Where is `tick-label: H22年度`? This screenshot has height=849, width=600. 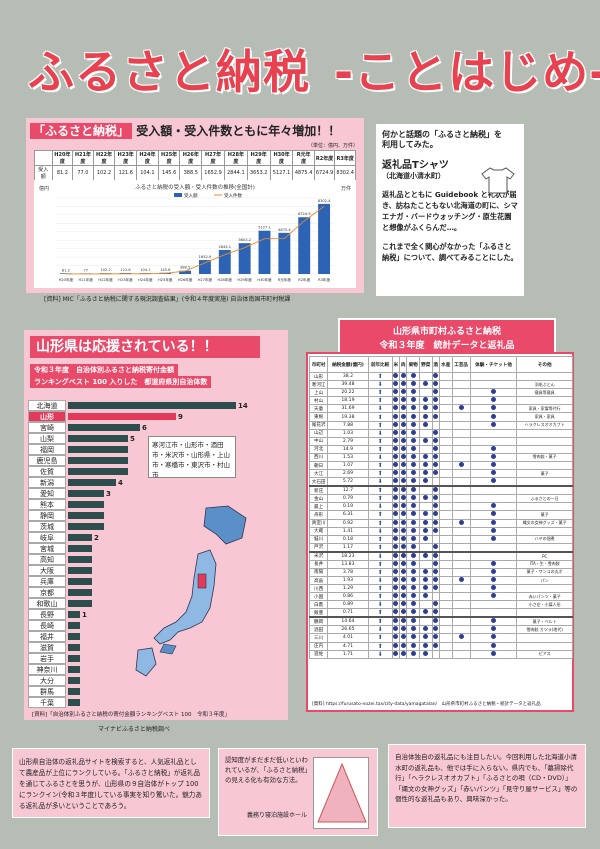
tick-label: H22年度 is located at coordinates (105, 279).